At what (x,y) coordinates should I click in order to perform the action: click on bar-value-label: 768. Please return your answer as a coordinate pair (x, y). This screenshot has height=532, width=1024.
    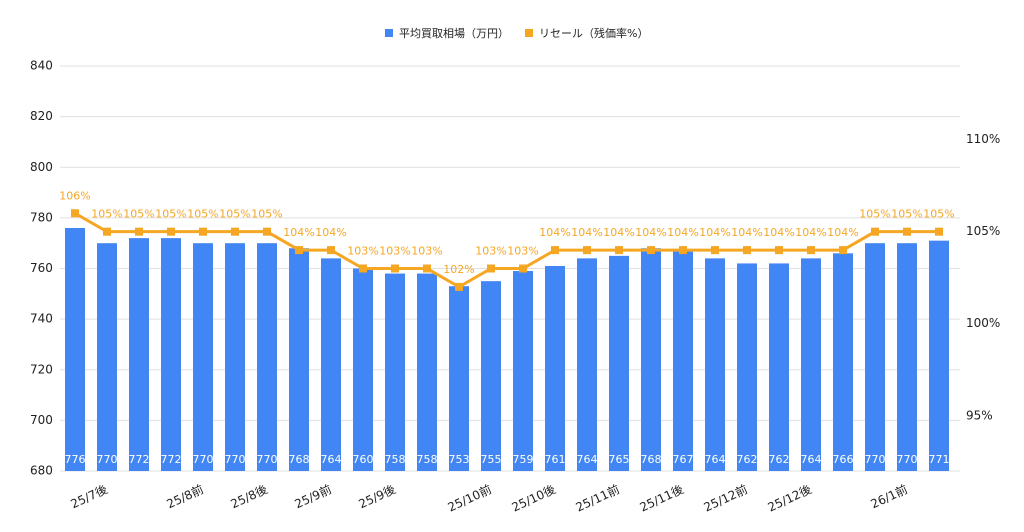
    Looking at the image, I should click on (651, 459).